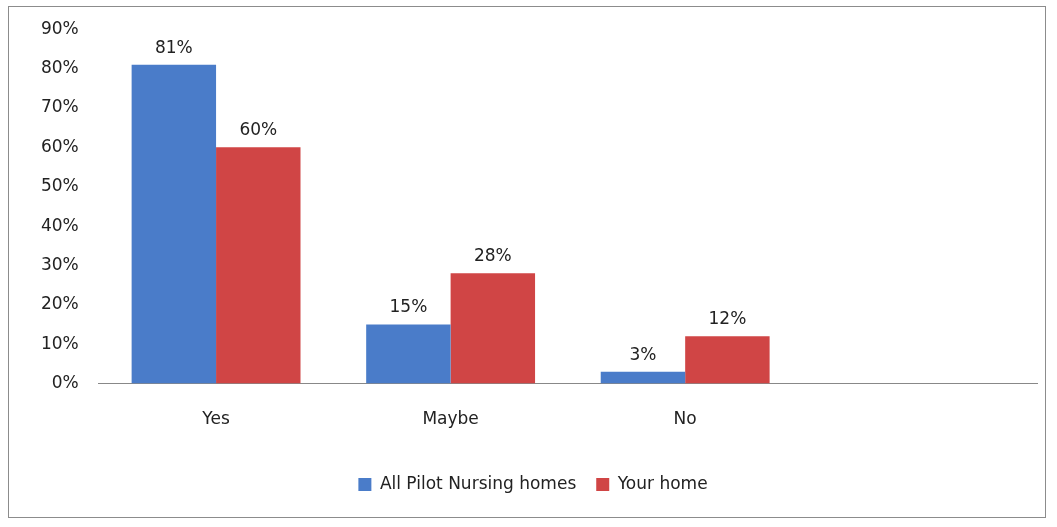 This screenshot has width=1057, height=527. Describe the element at coordinates (478, 482) in the screenshot. I see `legend-label: All Pilot Nursing homes` at that location.